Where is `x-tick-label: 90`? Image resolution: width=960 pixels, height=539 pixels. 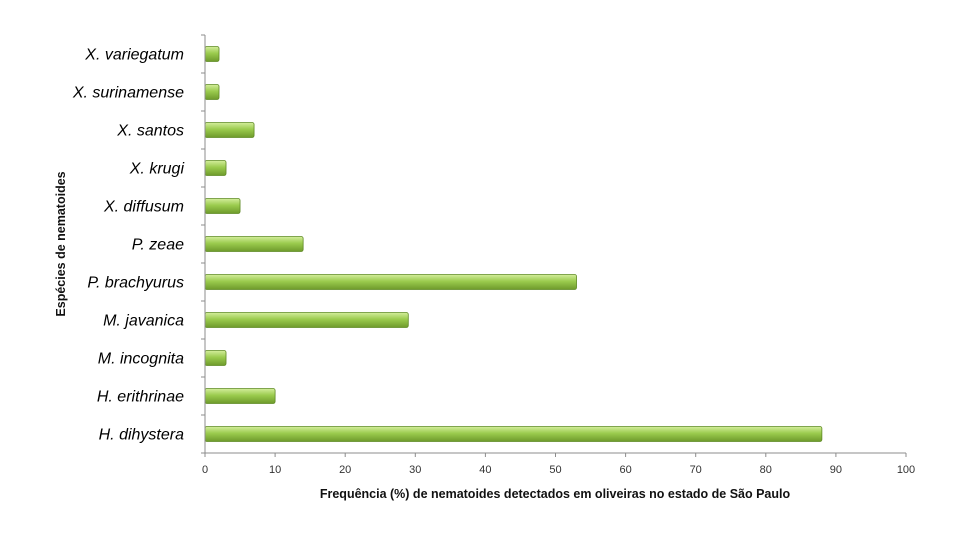
x-tick-label: 90 is located at coordinates (836, 470).